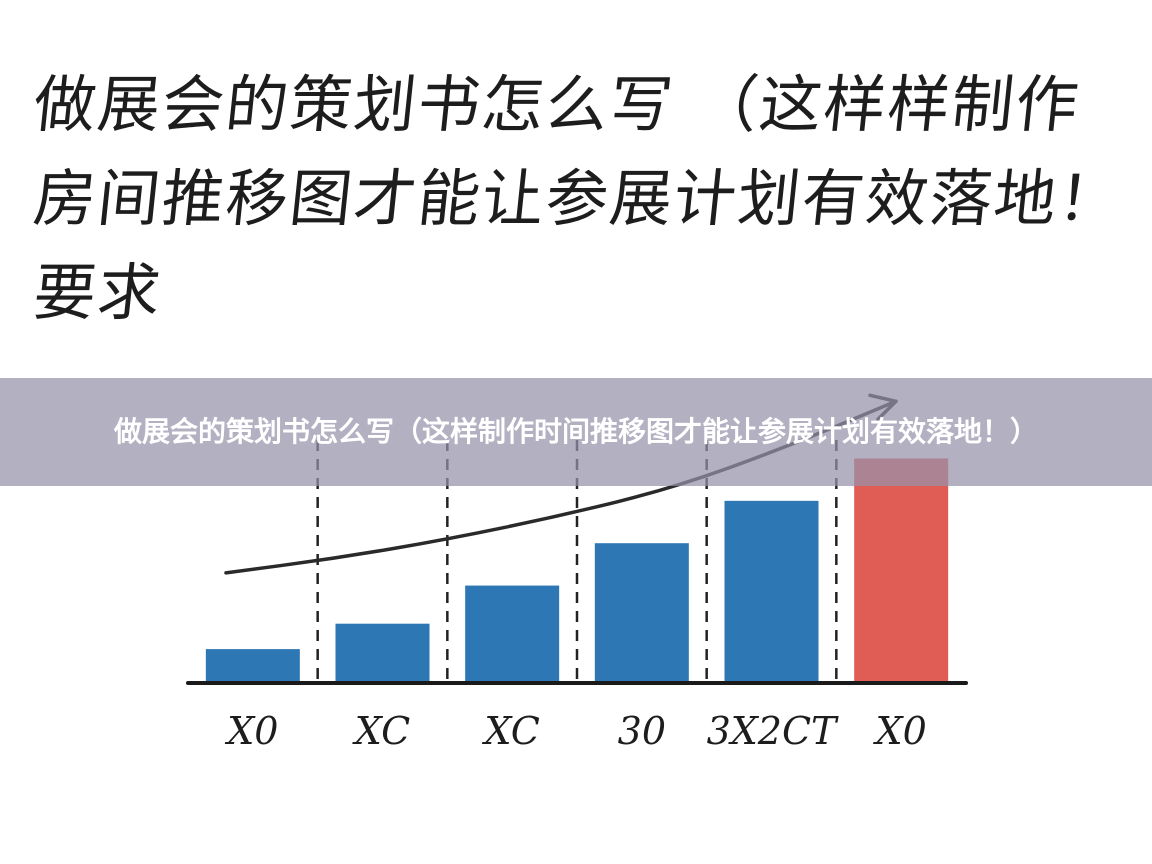 The image size is (1152, 864). I want to click on title-banner: 做展会的策划书怎么写（这样制作时间推移图才能让参展计划有效落地！）, so click(576, 432).